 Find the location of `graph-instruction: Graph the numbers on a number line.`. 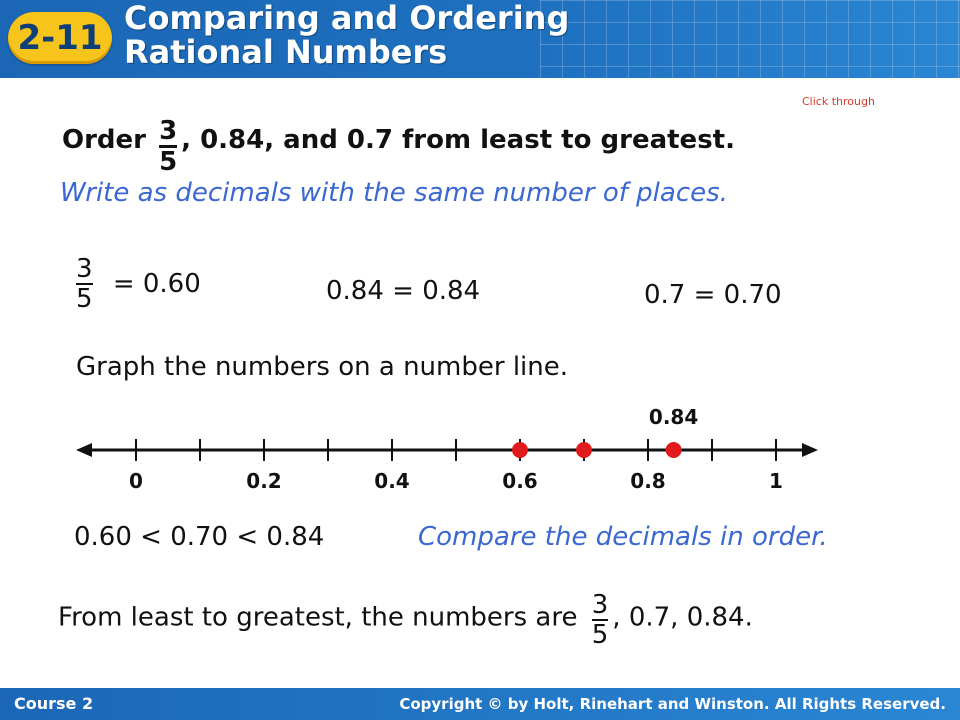

graph-instruction: Graph the numbers on a number line. is located at coordinates (322, 367).